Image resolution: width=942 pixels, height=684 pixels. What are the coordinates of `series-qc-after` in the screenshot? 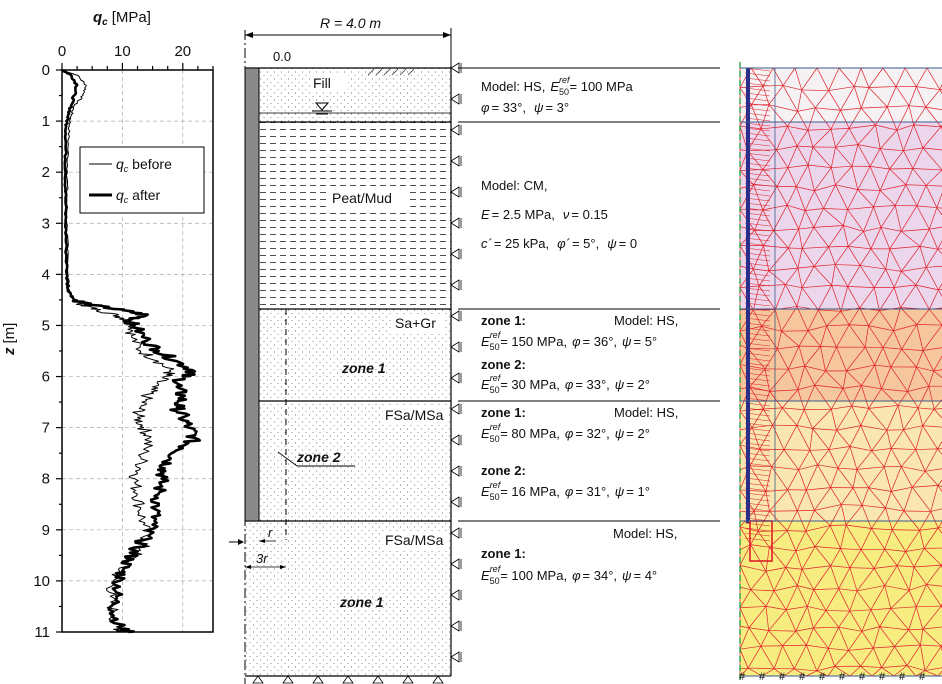 It's located at (131, 351).